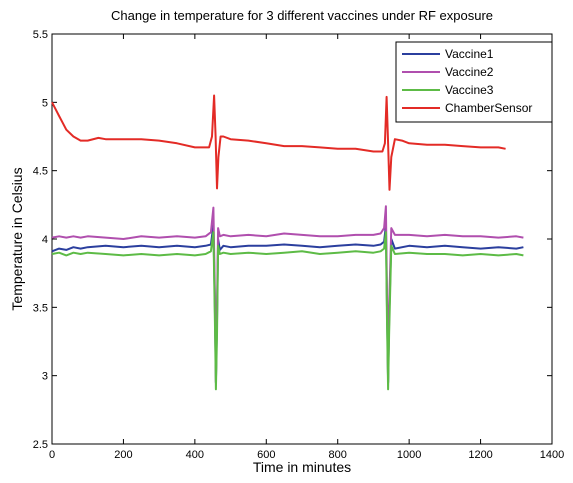 This screenshot has width=573, height=483. I want to click on x-tick-label: 600, so click(266, 455).